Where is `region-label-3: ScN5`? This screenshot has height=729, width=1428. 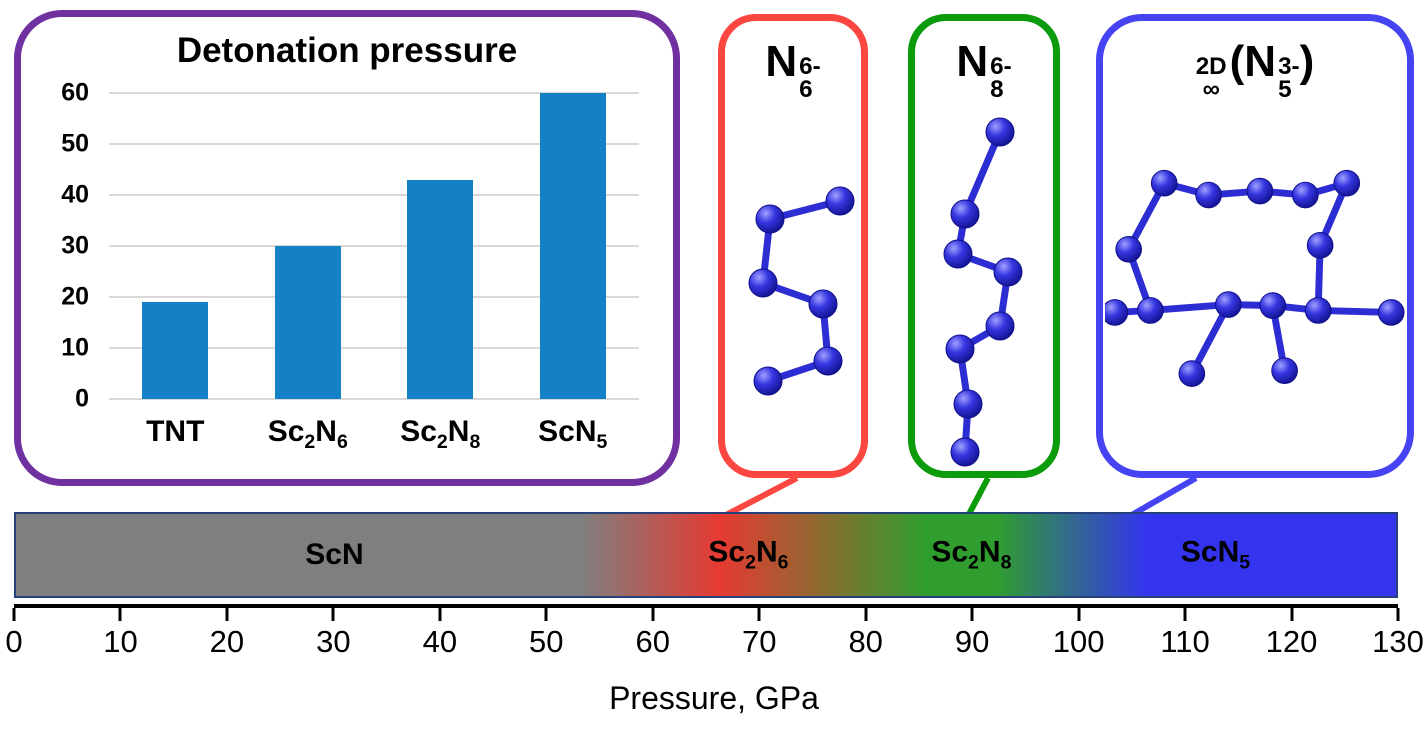 region-label-3: ScN5 is located at coordinates (1215, 554).